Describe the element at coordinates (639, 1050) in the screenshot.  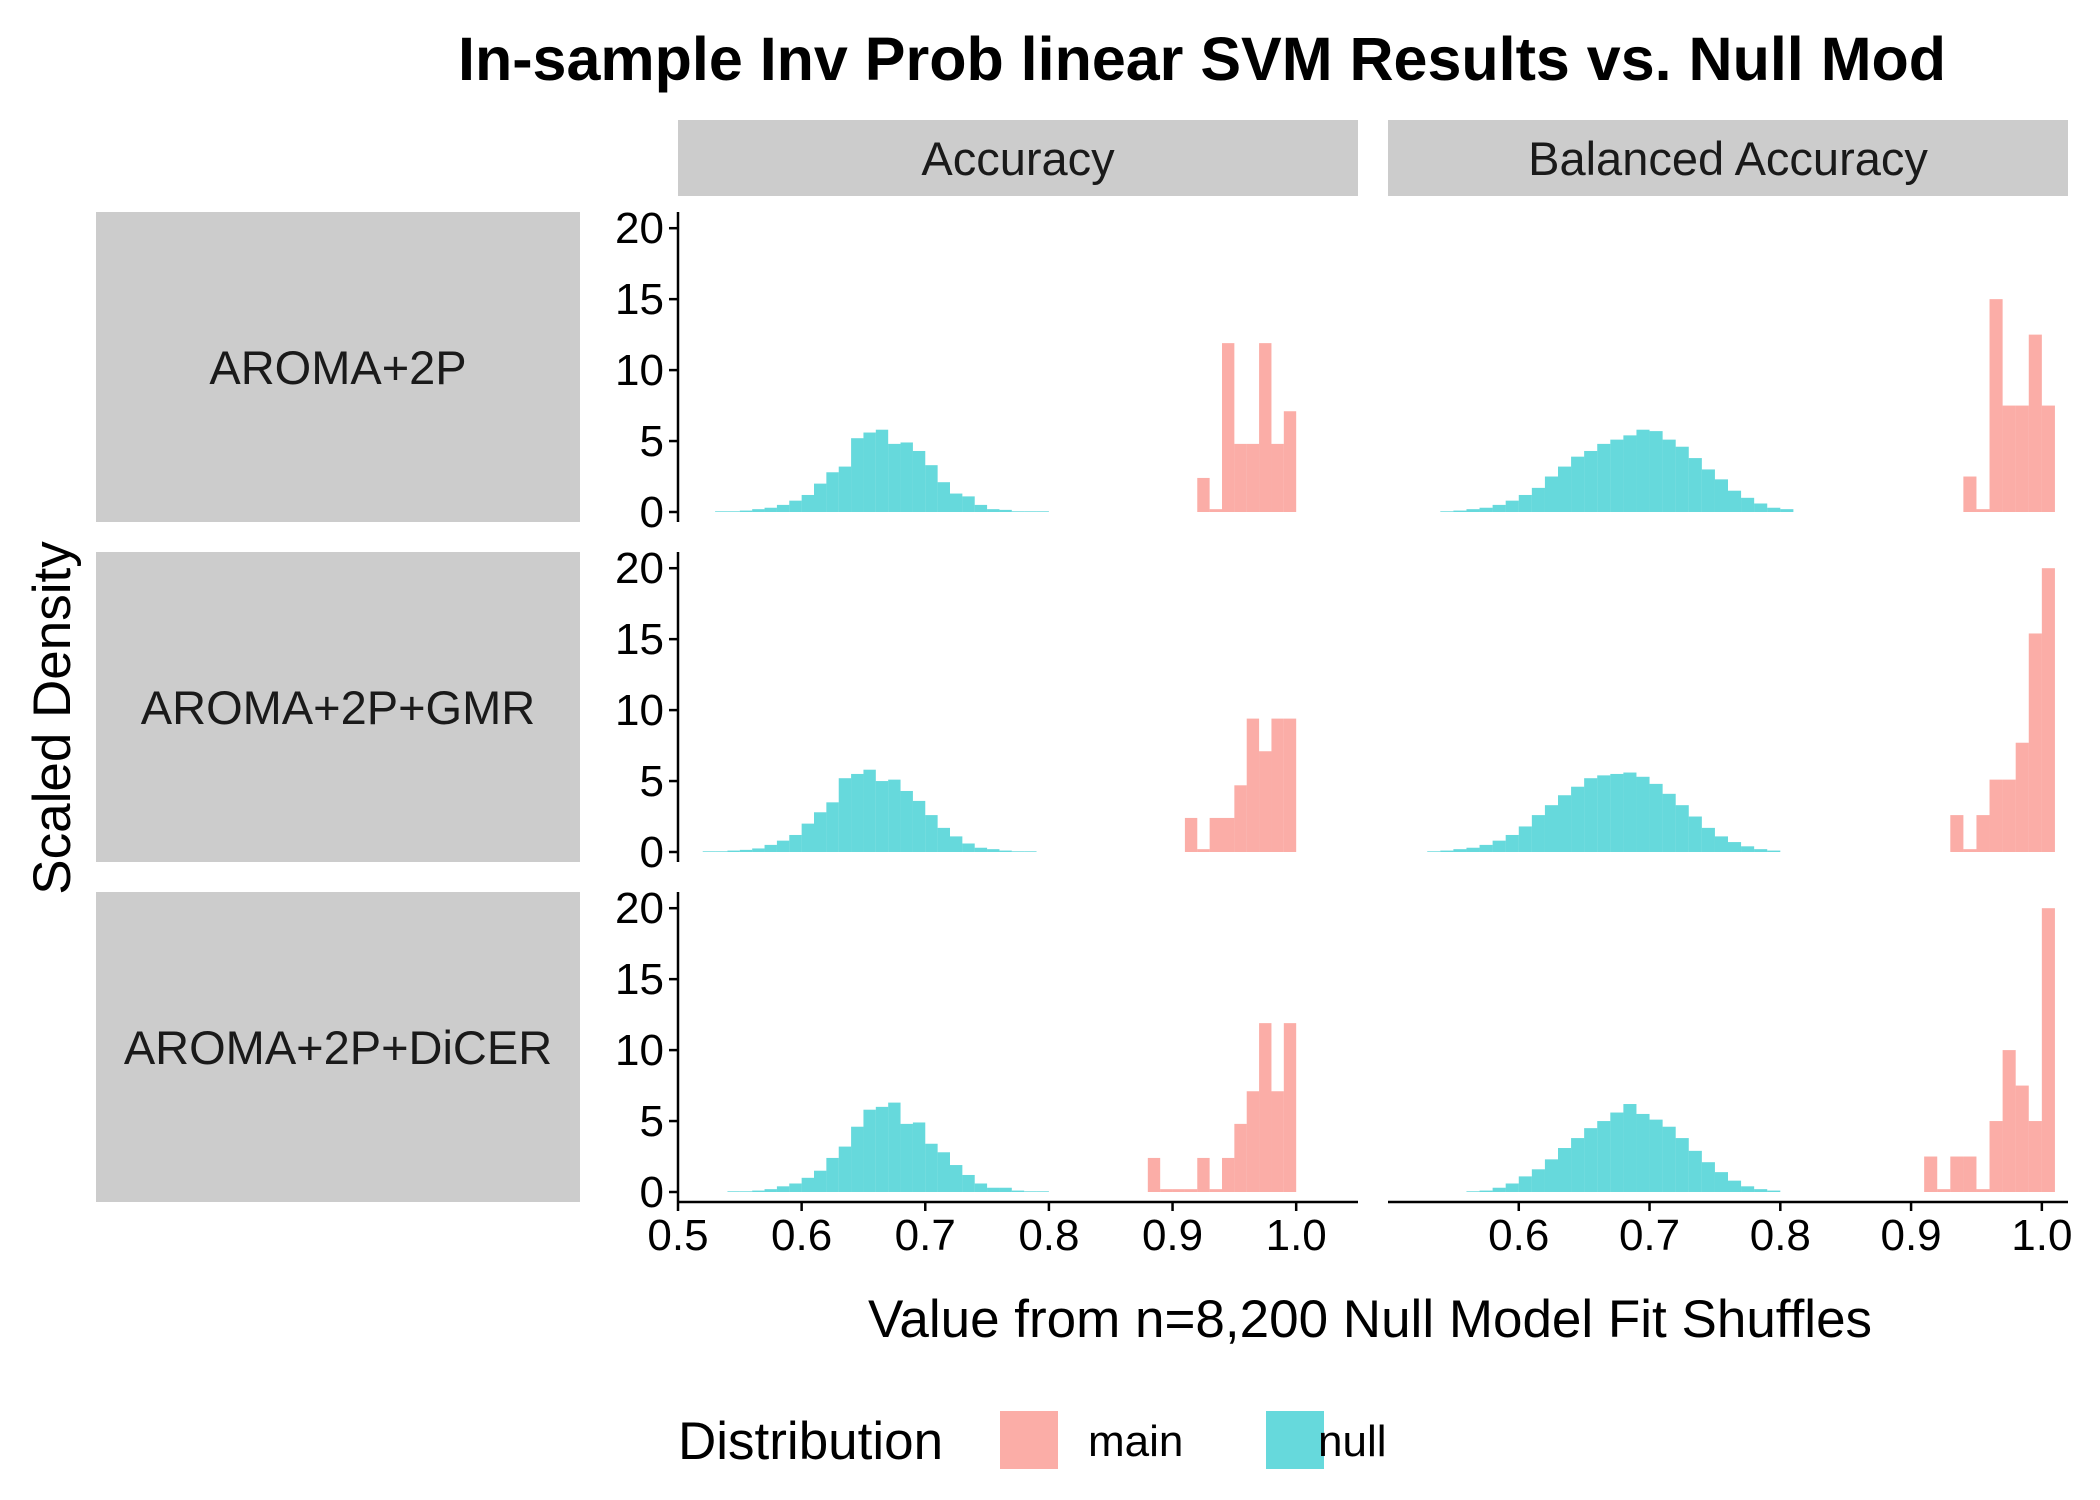
I see `y-tick-label-aroma-2p-dicer-accuracy: 10` at that location.